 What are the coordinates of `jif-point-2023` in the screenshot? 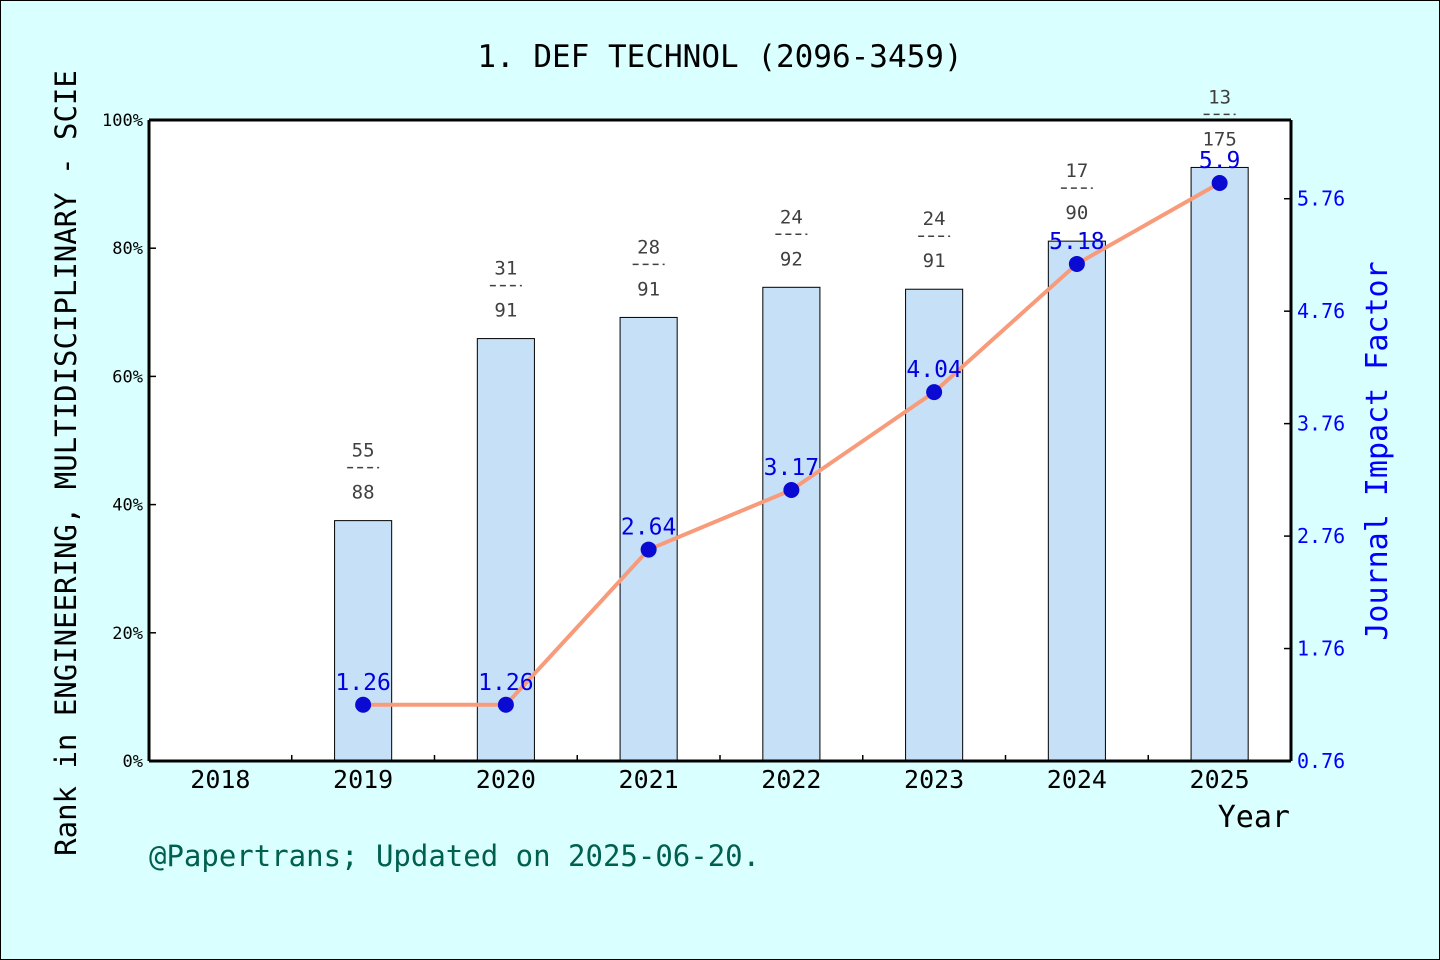 It's located at (934, 392).